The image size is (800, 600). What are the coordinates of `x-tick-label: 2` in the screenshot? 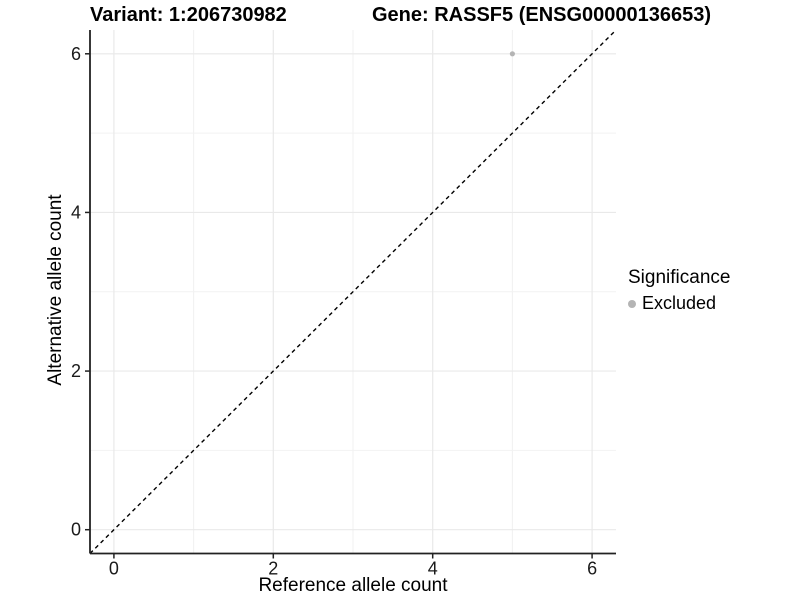 It's located at (273, 569).